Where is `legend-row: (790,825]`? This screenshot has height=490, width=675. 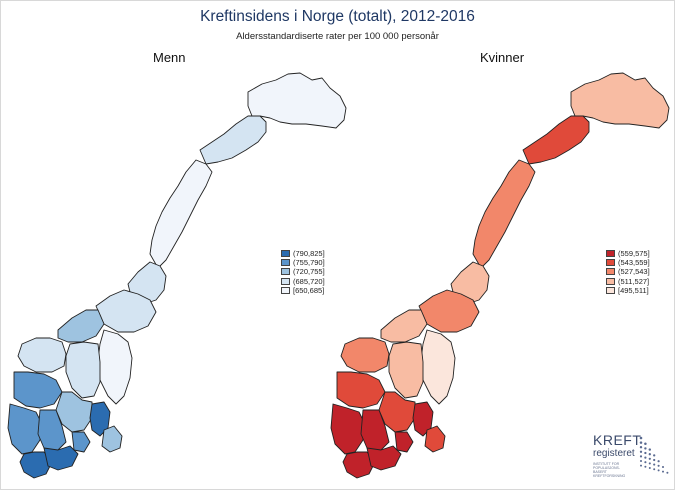
legend-row: (790,825] is located at coordinates (303, 253).